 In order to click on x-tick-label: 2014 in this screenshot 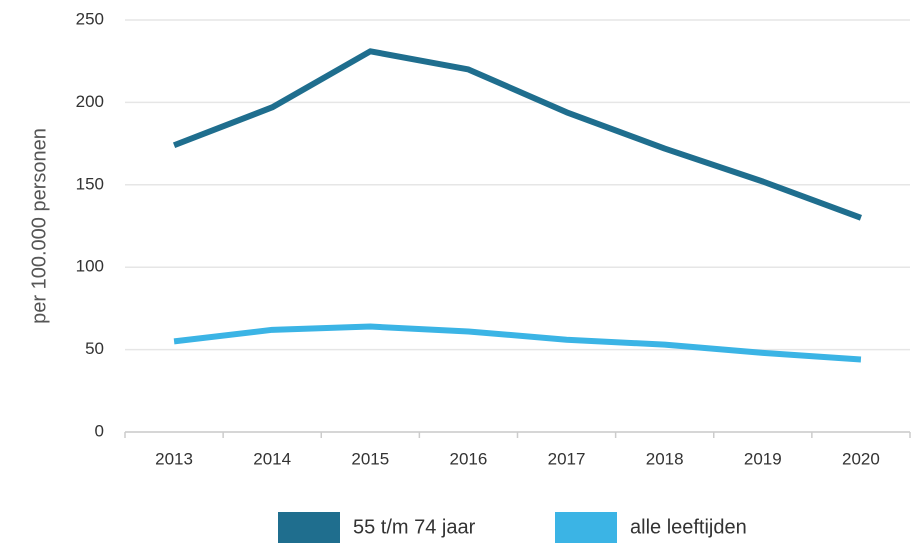, I will do `click(272, 458)`.